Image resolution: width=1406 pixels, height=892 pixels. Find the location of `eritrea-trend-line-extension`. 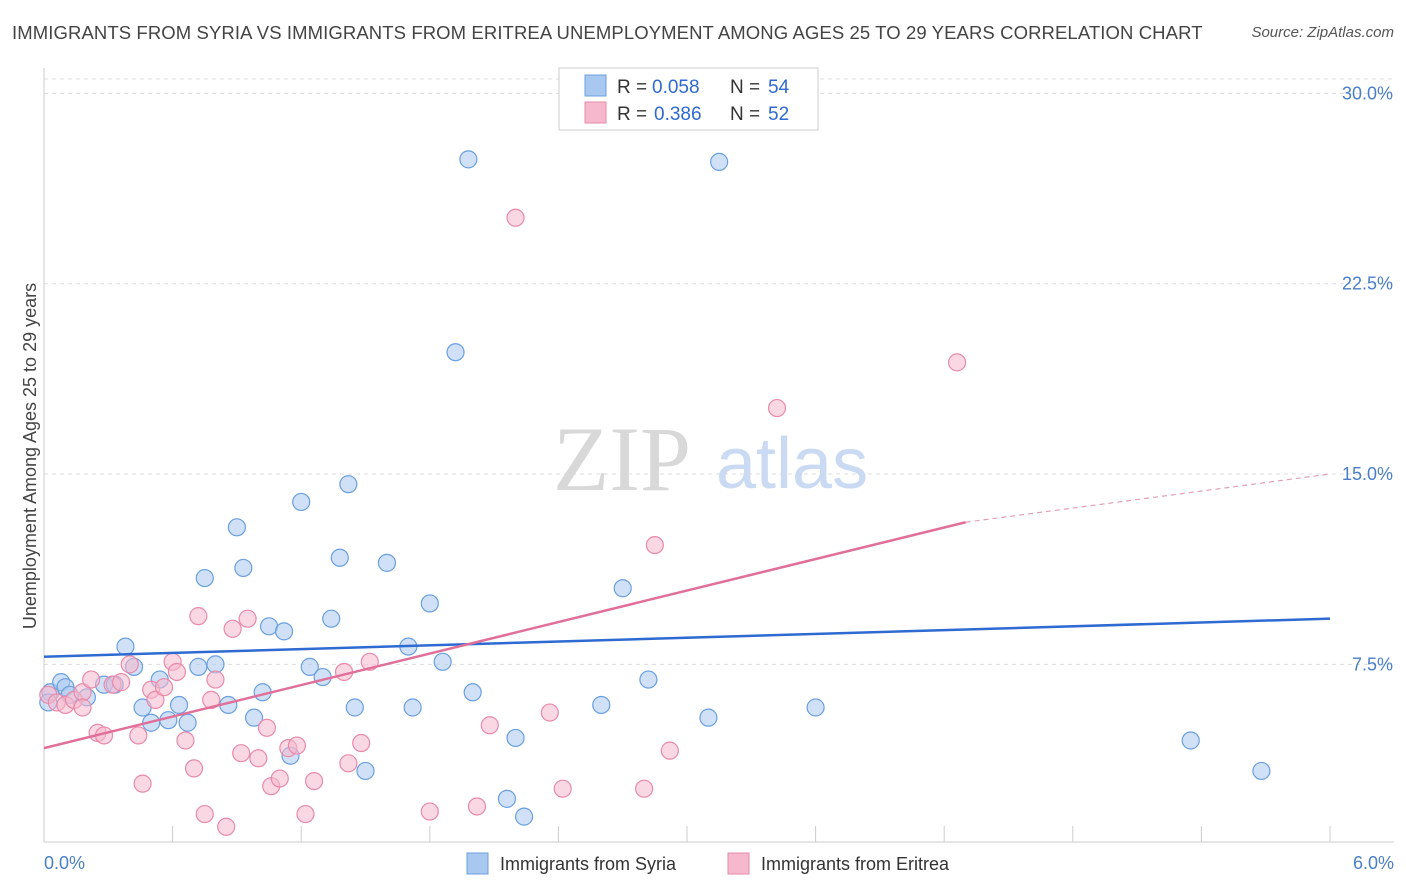

eritrea-trend-line-extension is located at coordinates (1148, 498).